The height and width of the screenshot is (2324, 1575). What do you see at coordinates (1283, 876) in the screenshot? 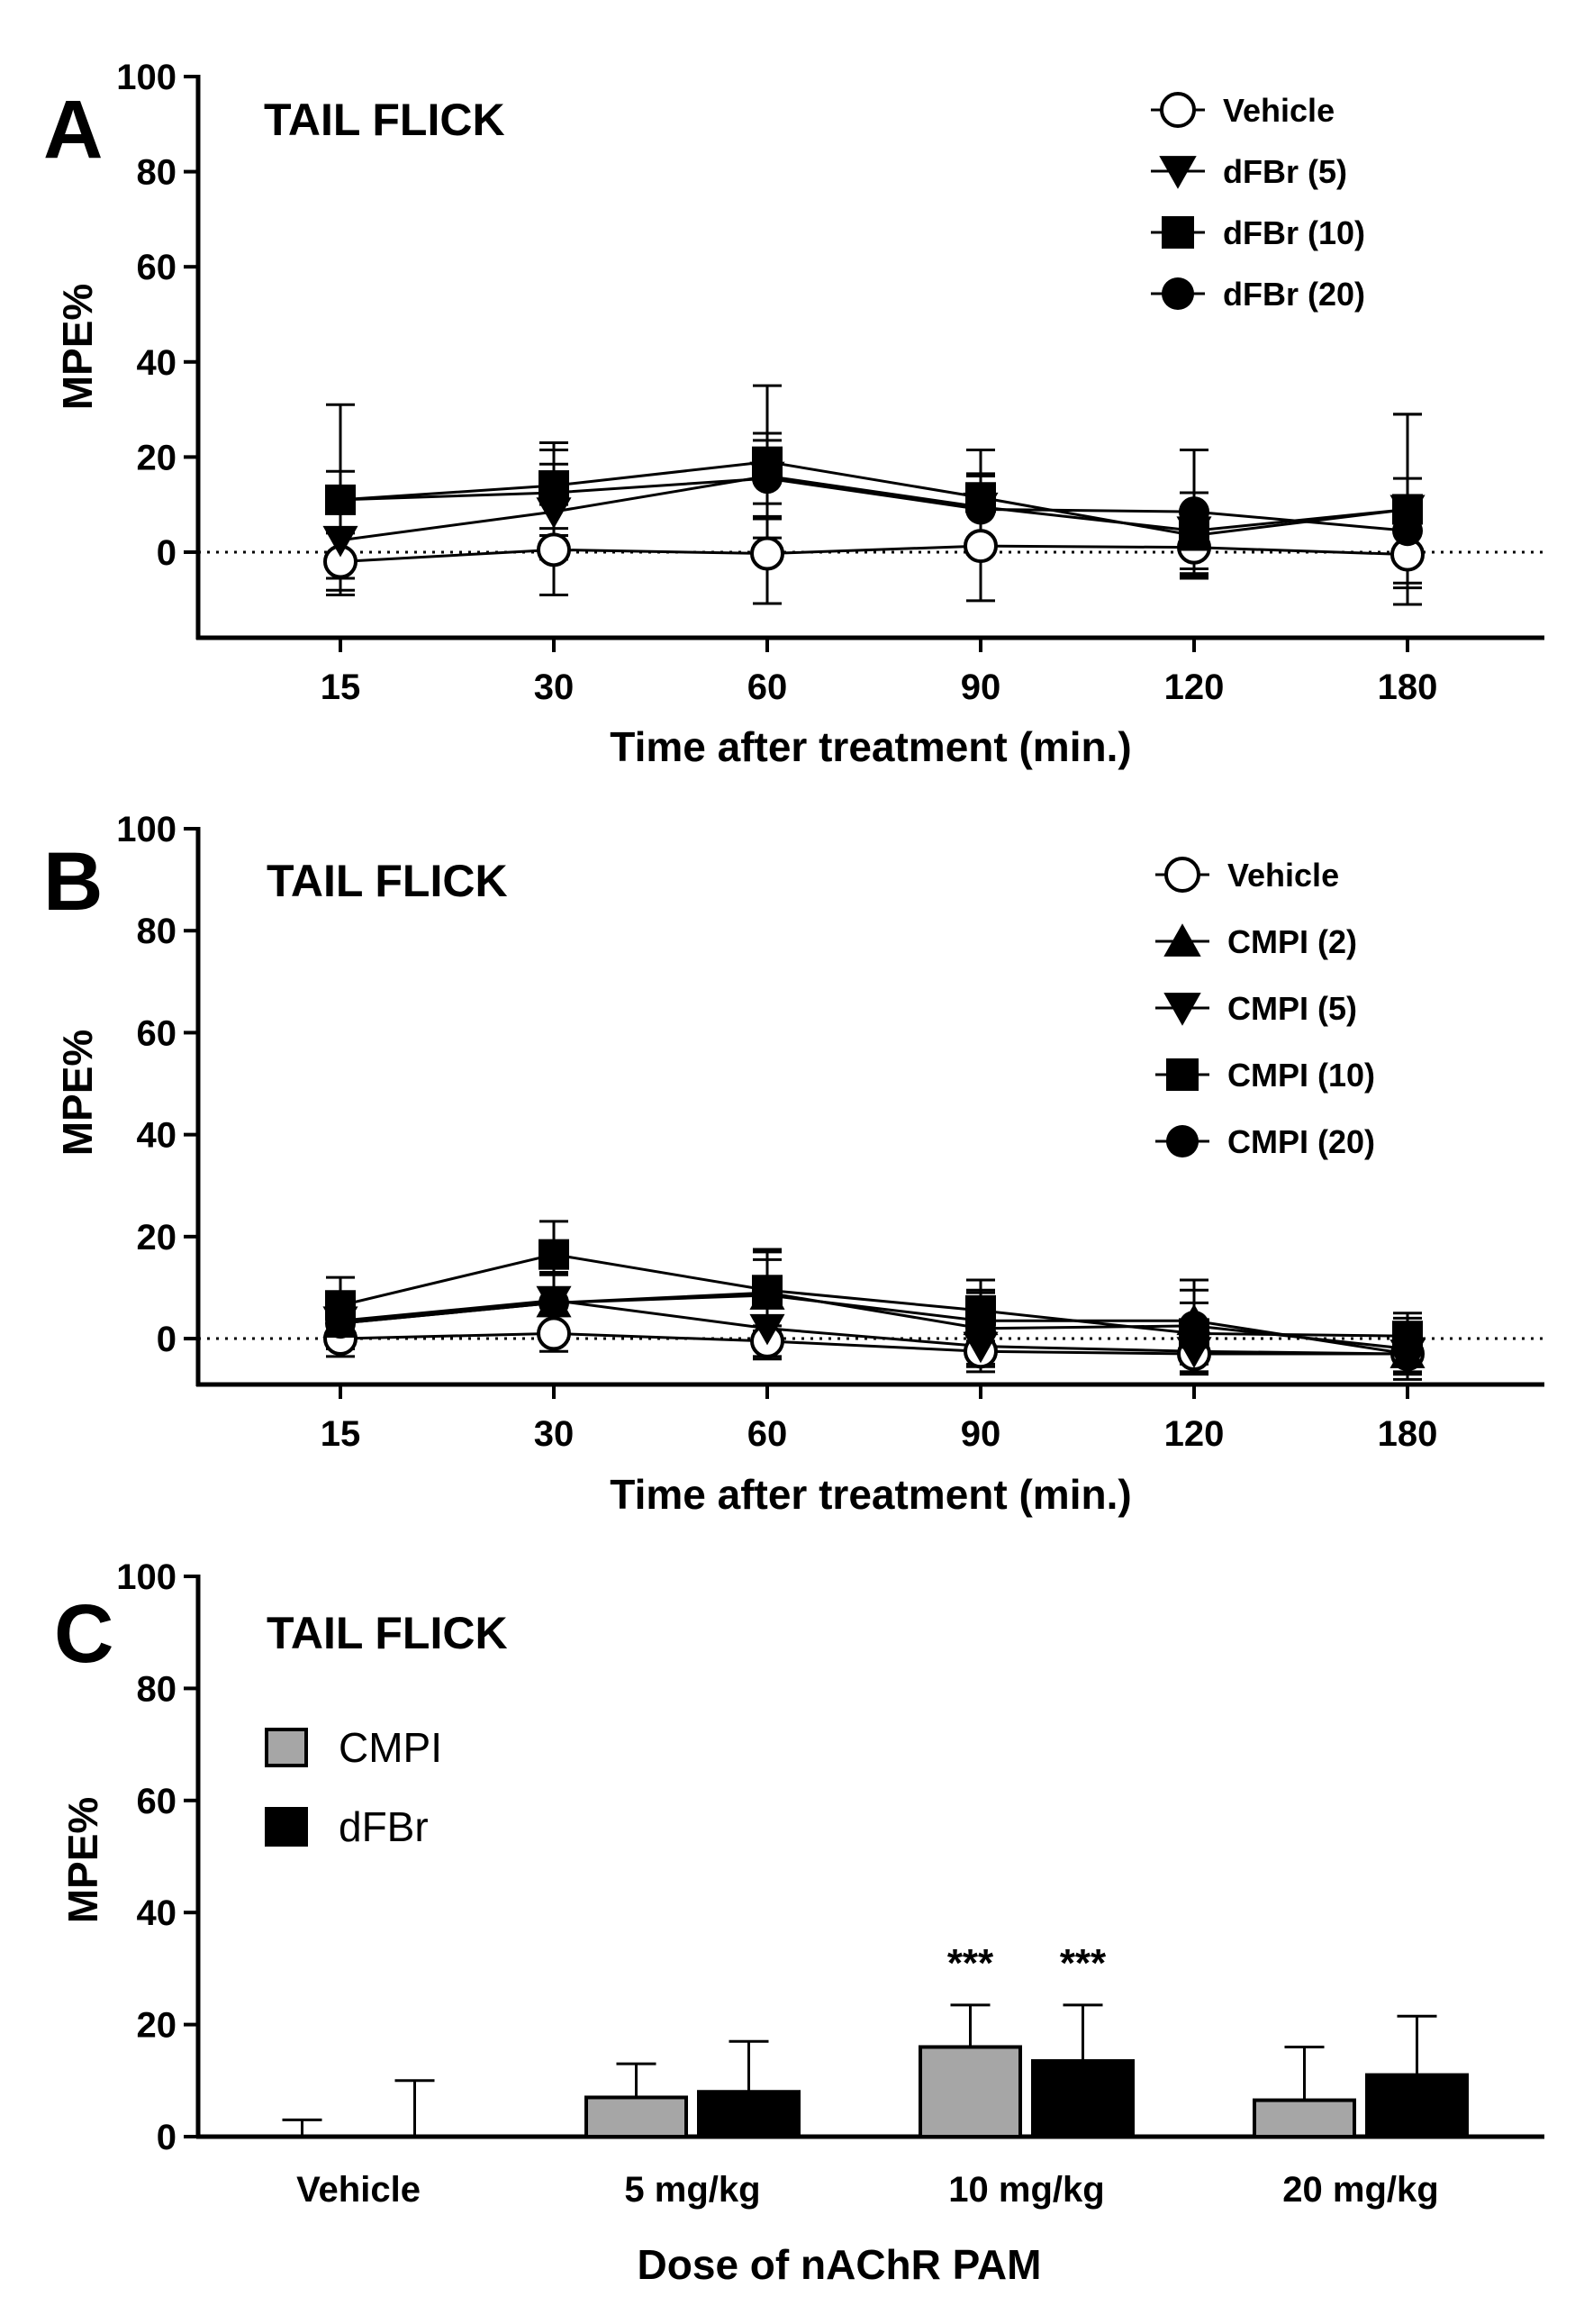
I see `panel-b-legend-label: Vehicle` at bounding box center [1283, 876].